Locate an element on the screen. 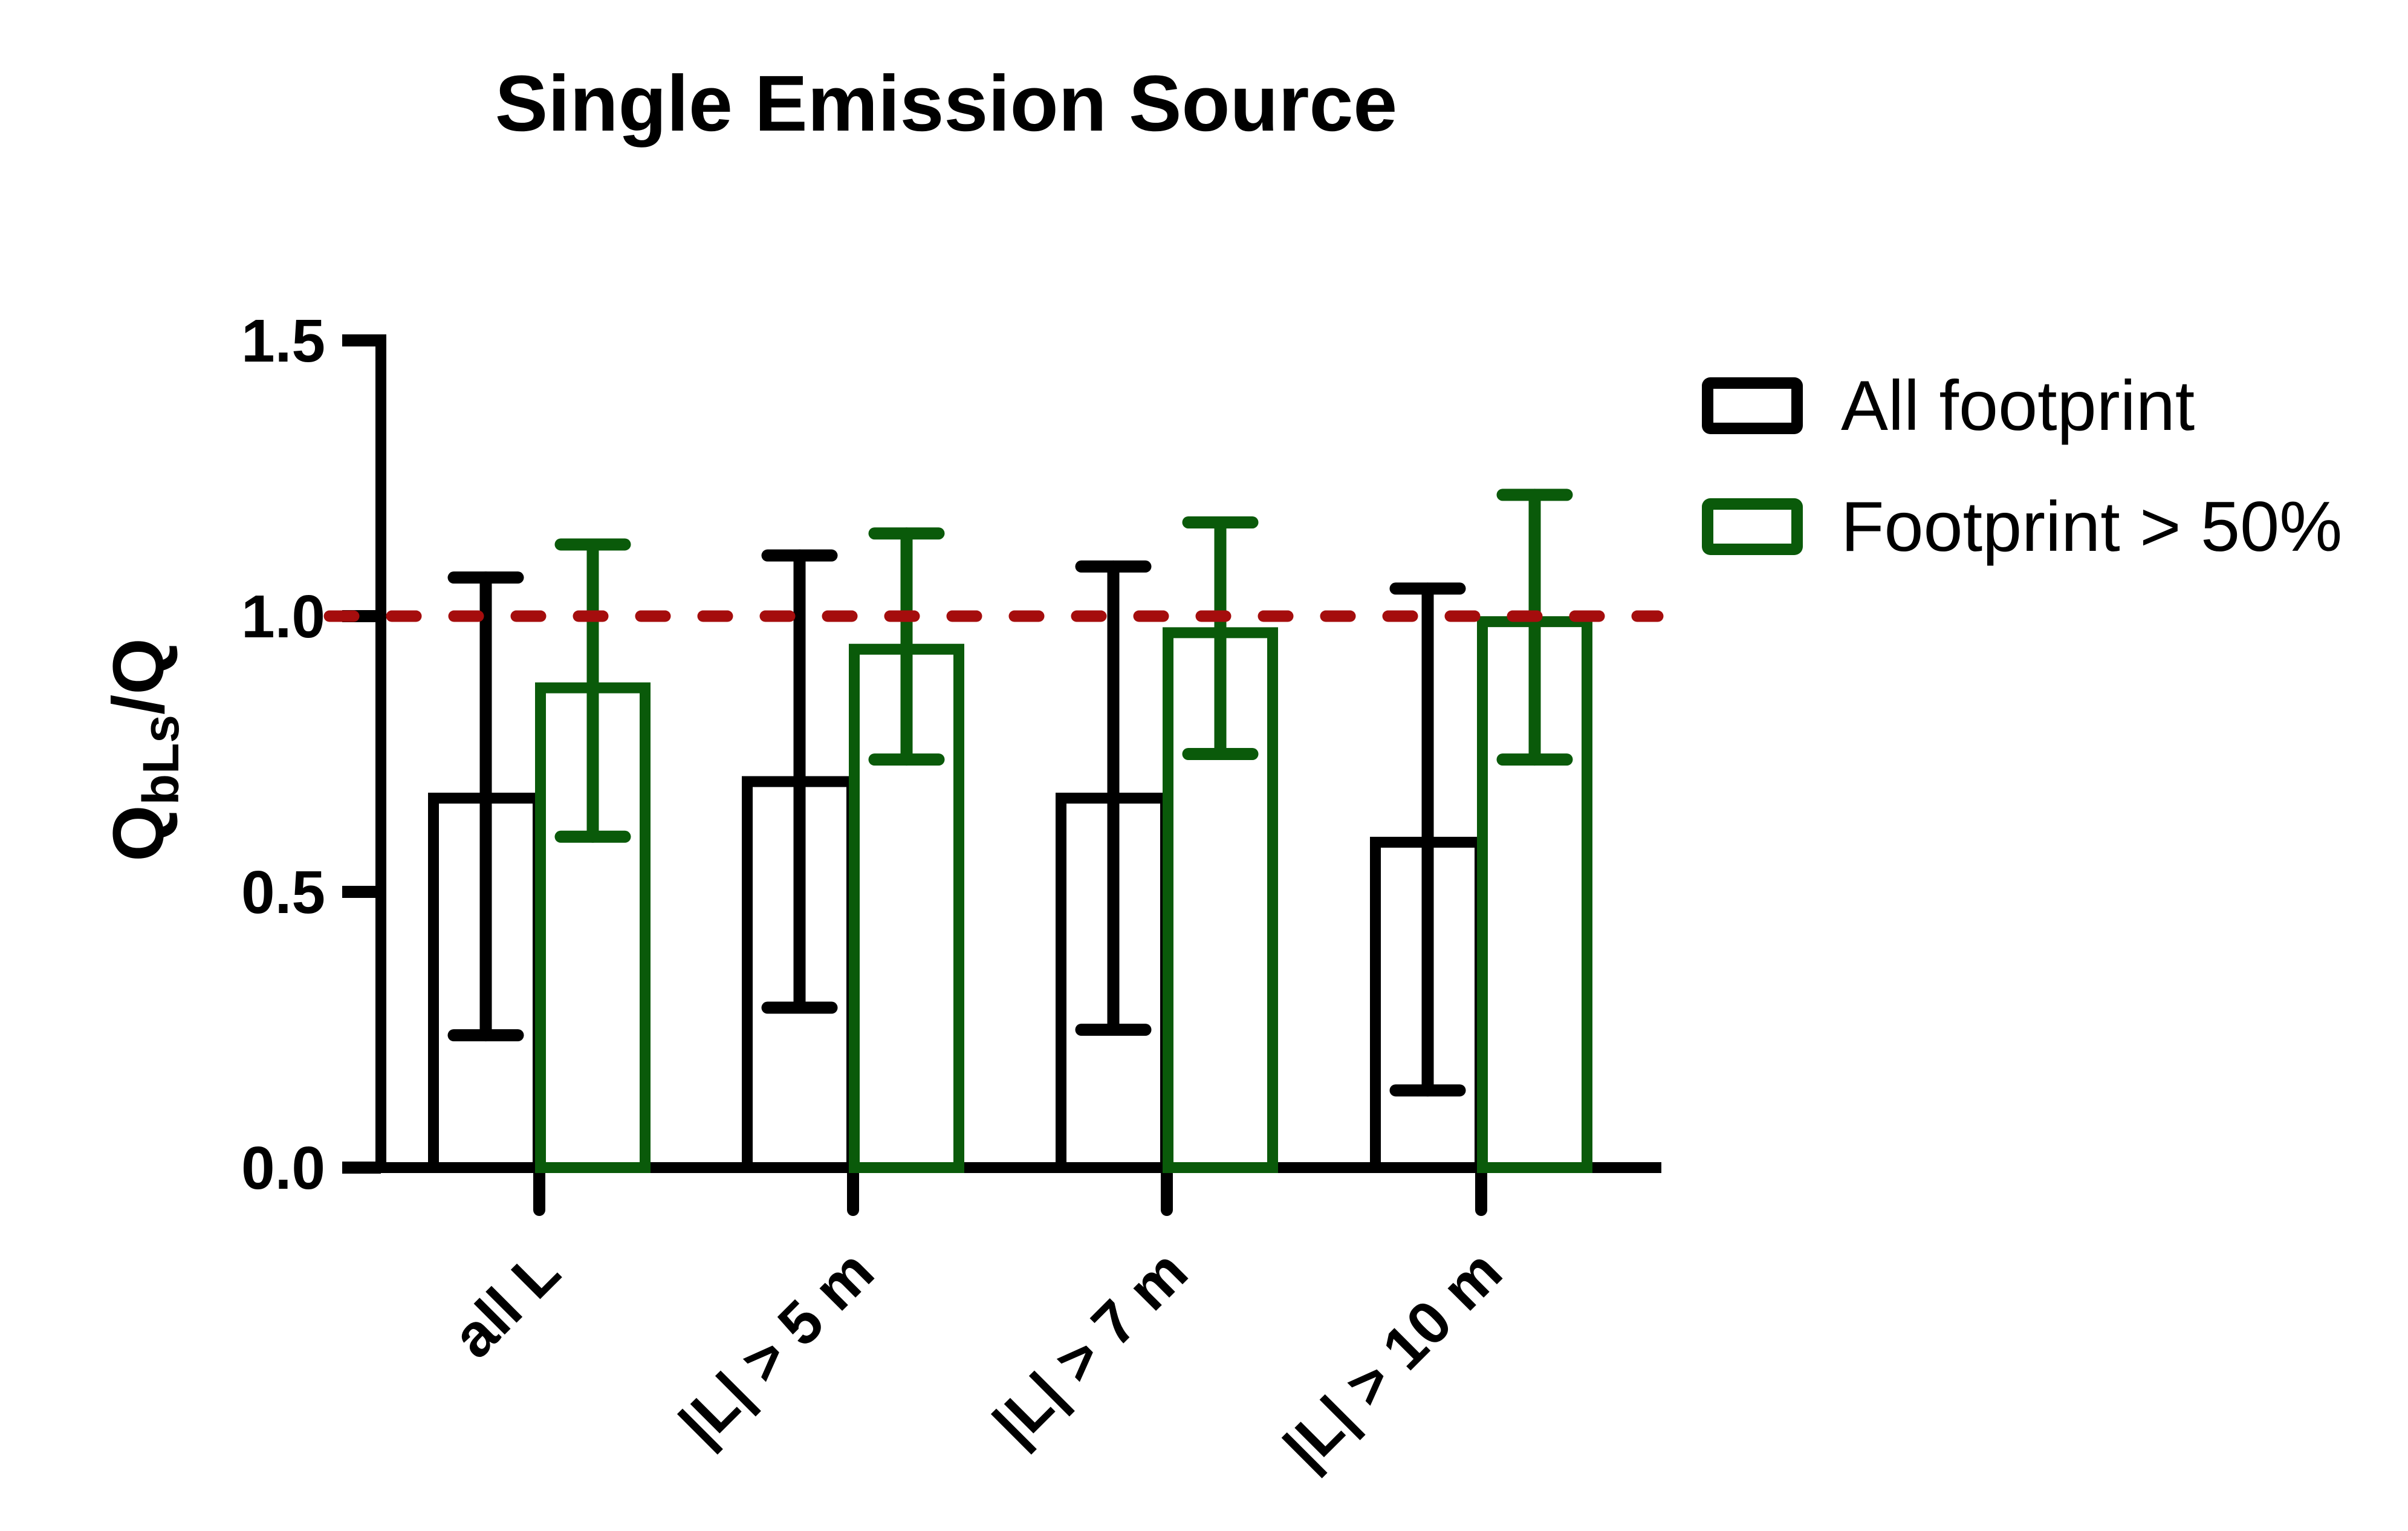 This screenshot has height=1531, width=2408. legend-swatch-all-footprint-icon is located at coordinates (1752, 405).